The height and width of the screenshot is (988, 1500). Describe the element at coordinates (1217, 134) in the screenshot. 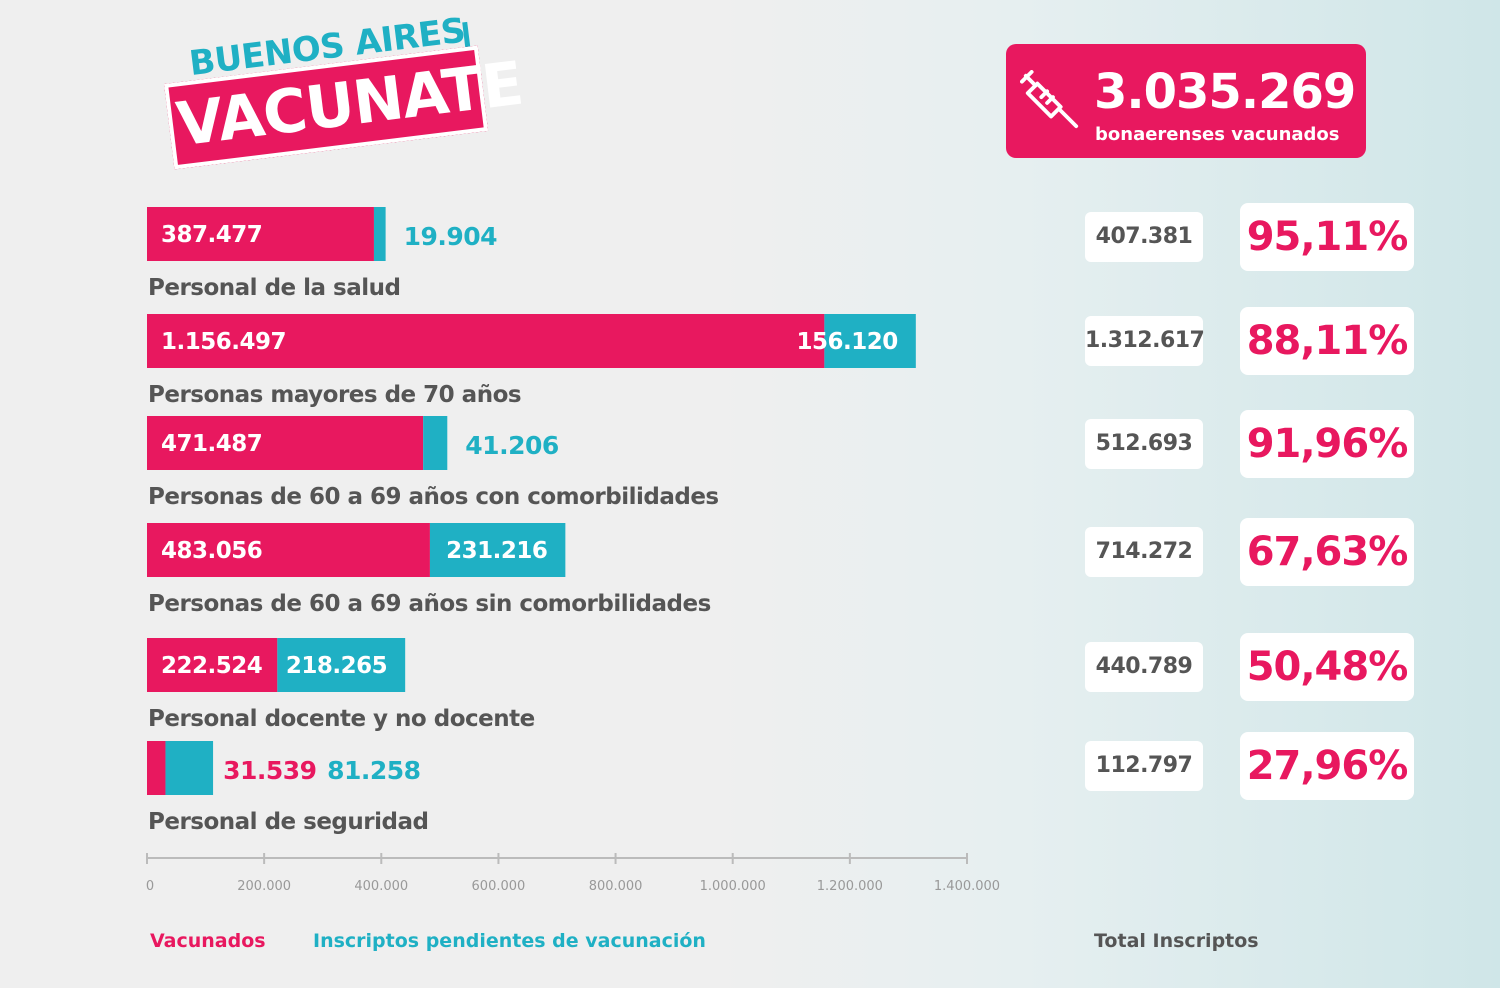

I see `counter-label: bonaerenses vacunados` at that location.